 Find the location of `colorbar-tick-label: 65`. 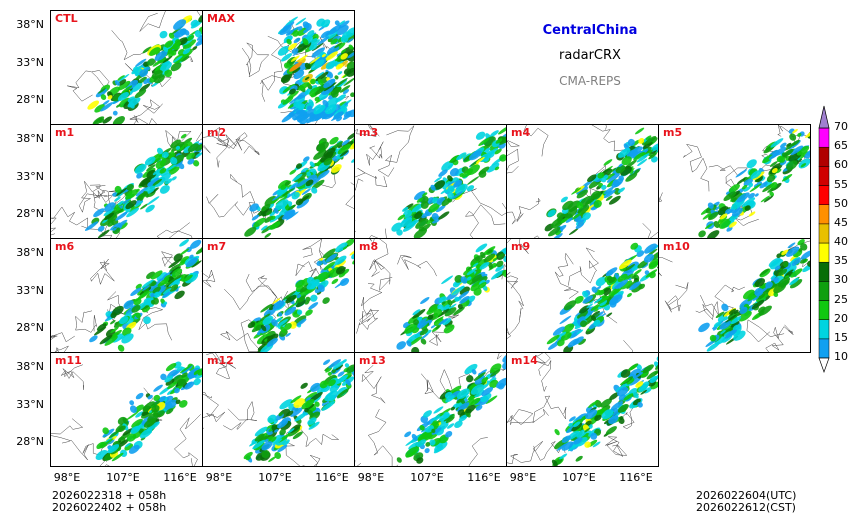

colorbar-tick-label: 65 is located at coordinates (841, 146).